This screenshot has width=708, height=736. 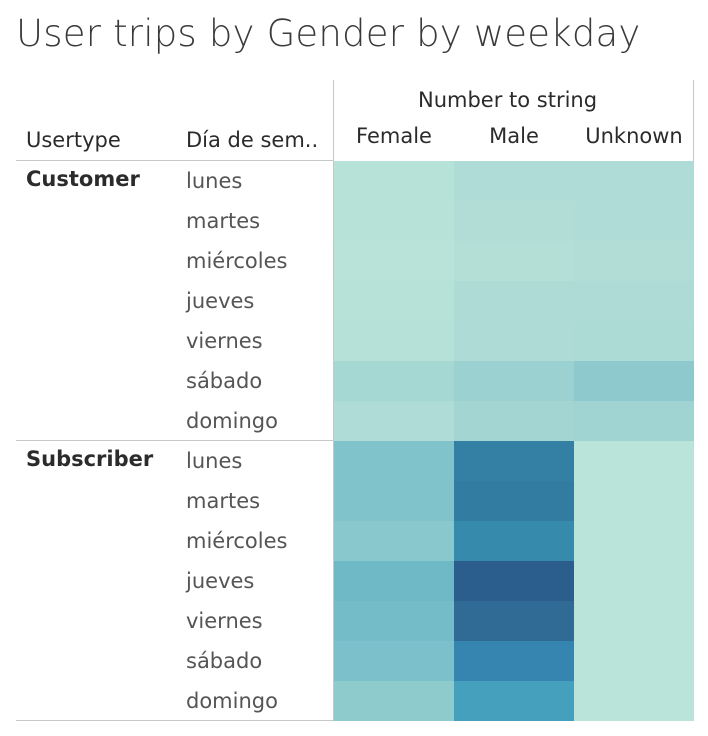 I want to click on usertype-header: Usertype, so click(x=73, y=140).